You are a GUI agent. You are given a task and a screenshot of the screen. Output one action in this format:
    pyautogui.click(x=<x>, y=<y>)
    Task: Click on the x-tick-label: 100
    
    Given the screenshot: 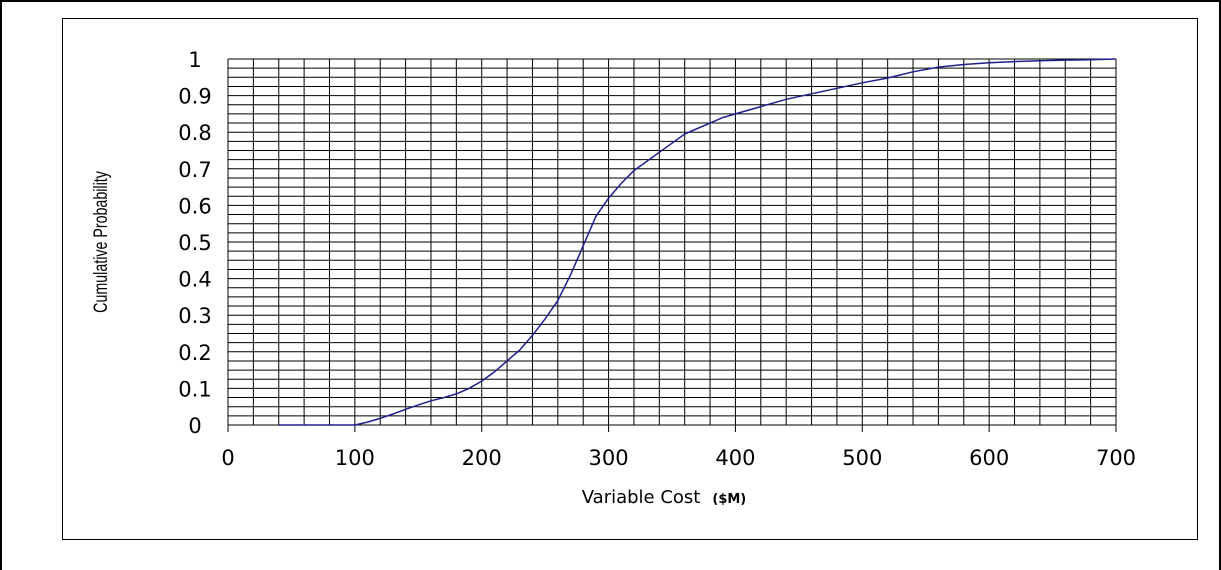 What is the action you would take?
    pyautogui.click(x=355, y=458)
    